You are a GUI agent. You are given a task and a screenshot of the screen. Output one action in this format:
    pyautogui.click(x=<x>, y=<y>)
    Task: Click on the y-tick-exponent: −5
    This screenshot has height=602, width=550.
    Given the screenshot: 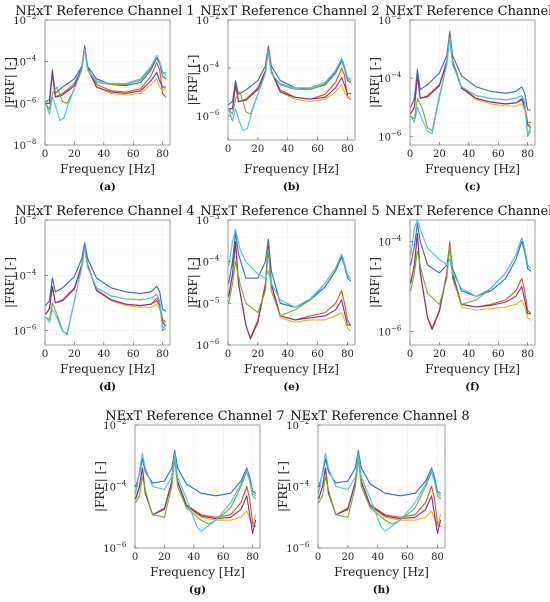 What is the action you would take?
    pyautogui.click(x=214, y=300)
    